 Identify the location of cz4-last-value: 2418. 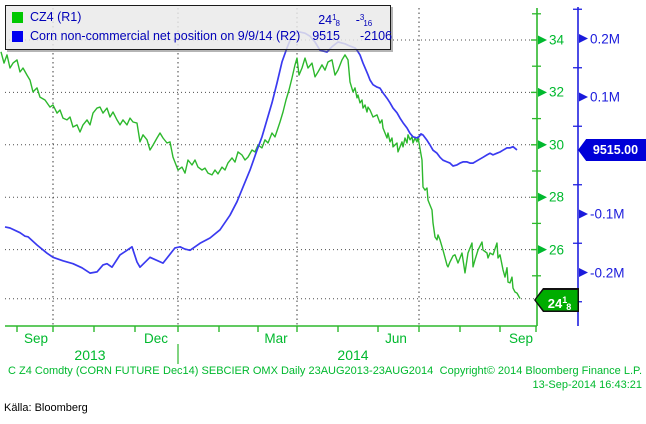
(329, 20).